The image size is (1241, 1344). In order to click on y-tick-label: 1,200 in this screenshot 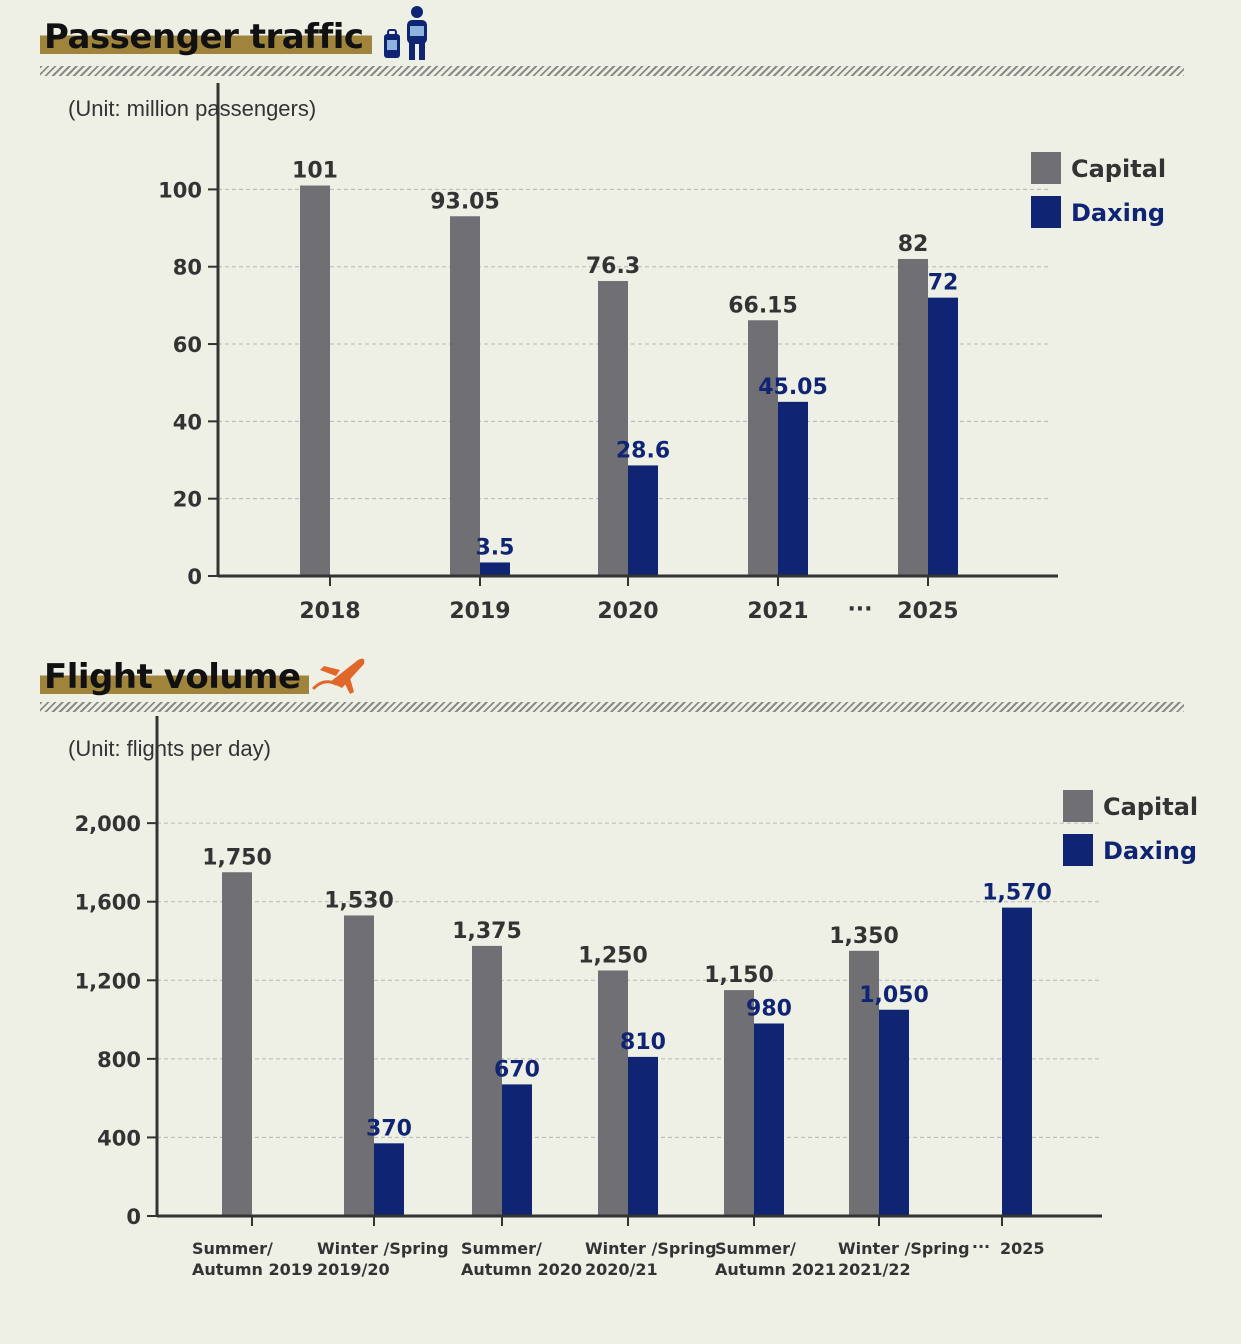, I will do `click(108, 981)`.